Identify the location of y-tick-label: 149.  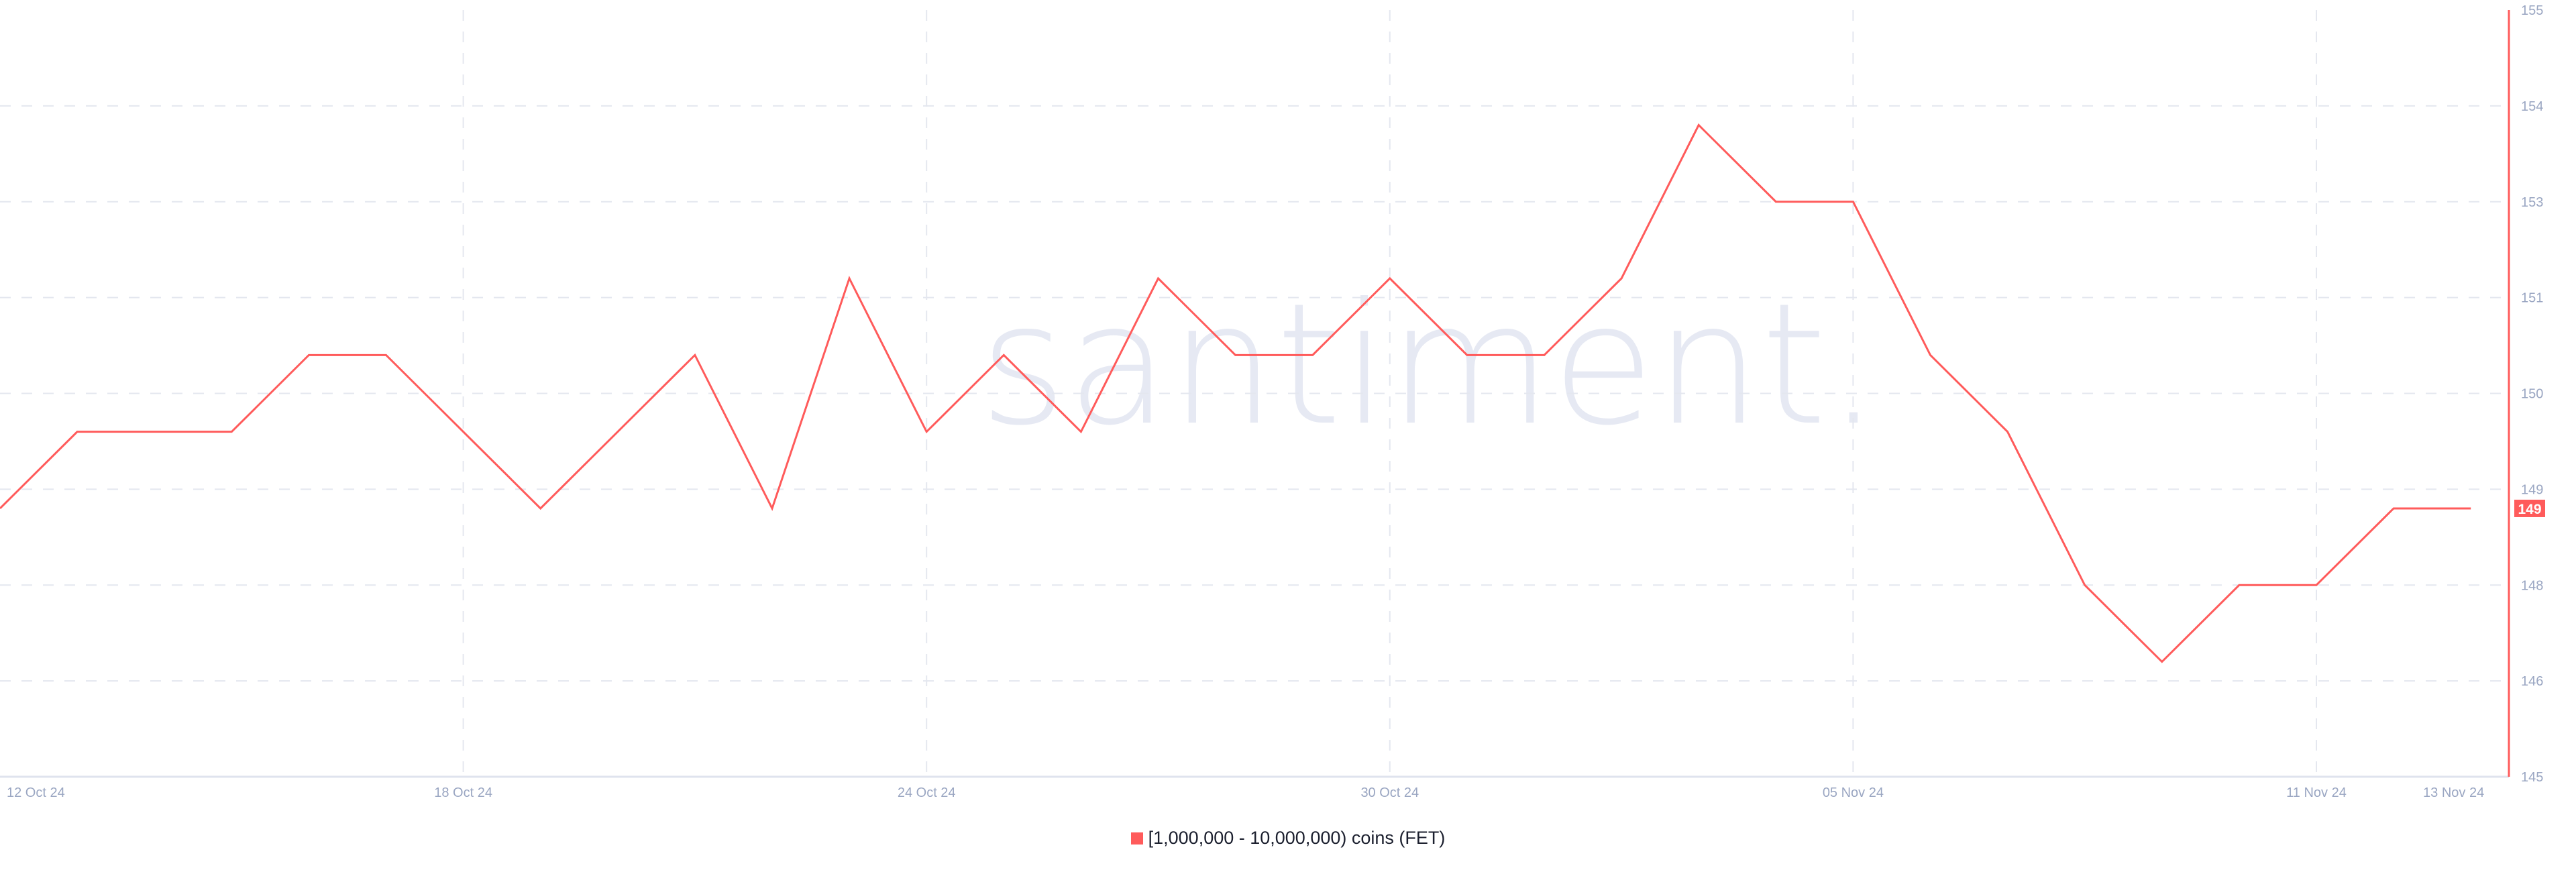
(2532, 489).